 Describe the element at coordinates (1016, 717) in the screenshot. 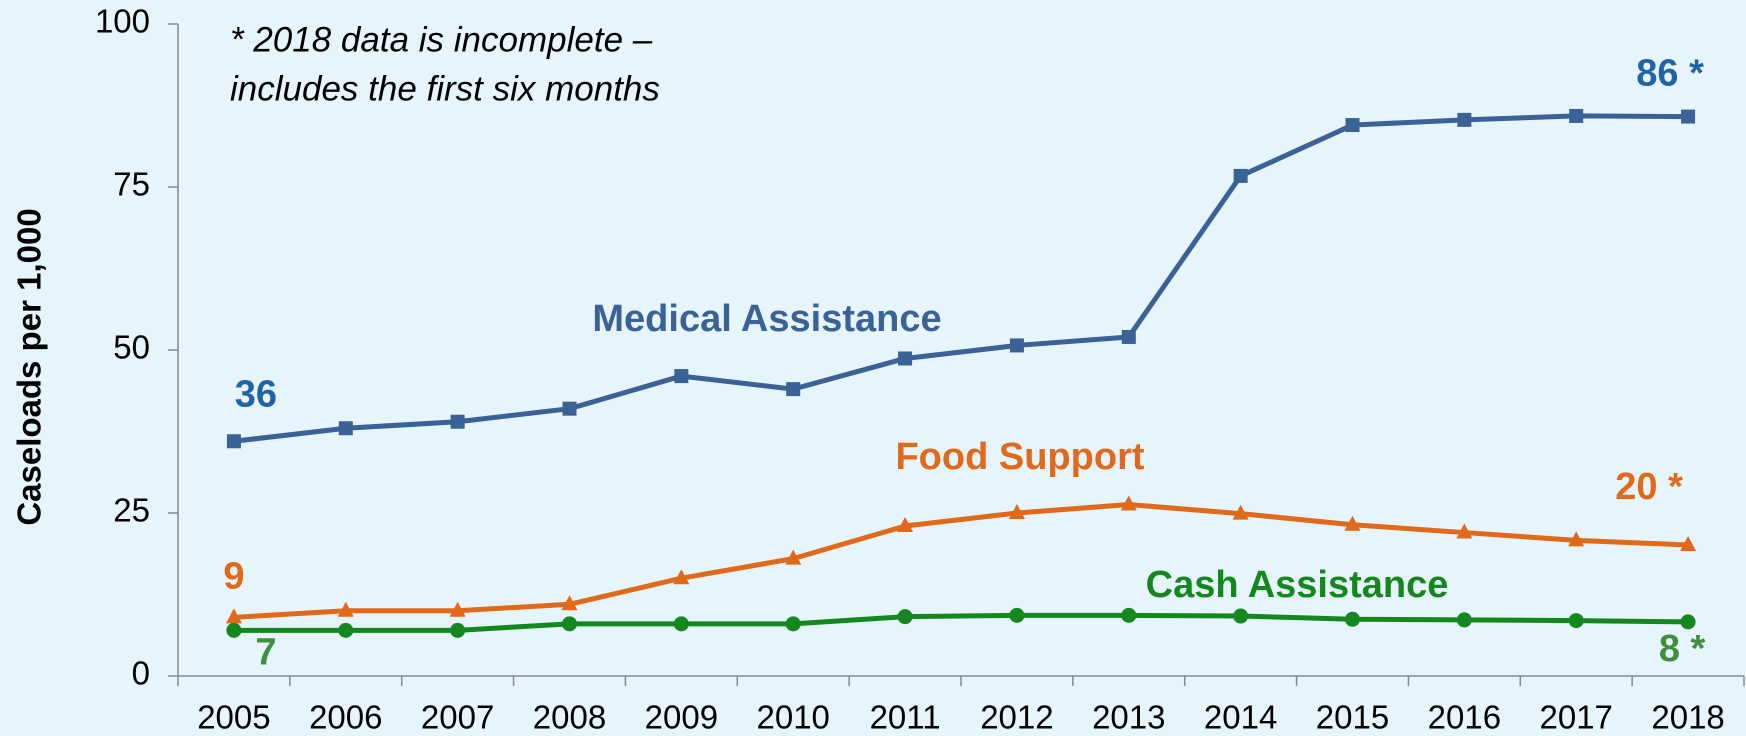

I see `x-tick-label: 2012` at that location.